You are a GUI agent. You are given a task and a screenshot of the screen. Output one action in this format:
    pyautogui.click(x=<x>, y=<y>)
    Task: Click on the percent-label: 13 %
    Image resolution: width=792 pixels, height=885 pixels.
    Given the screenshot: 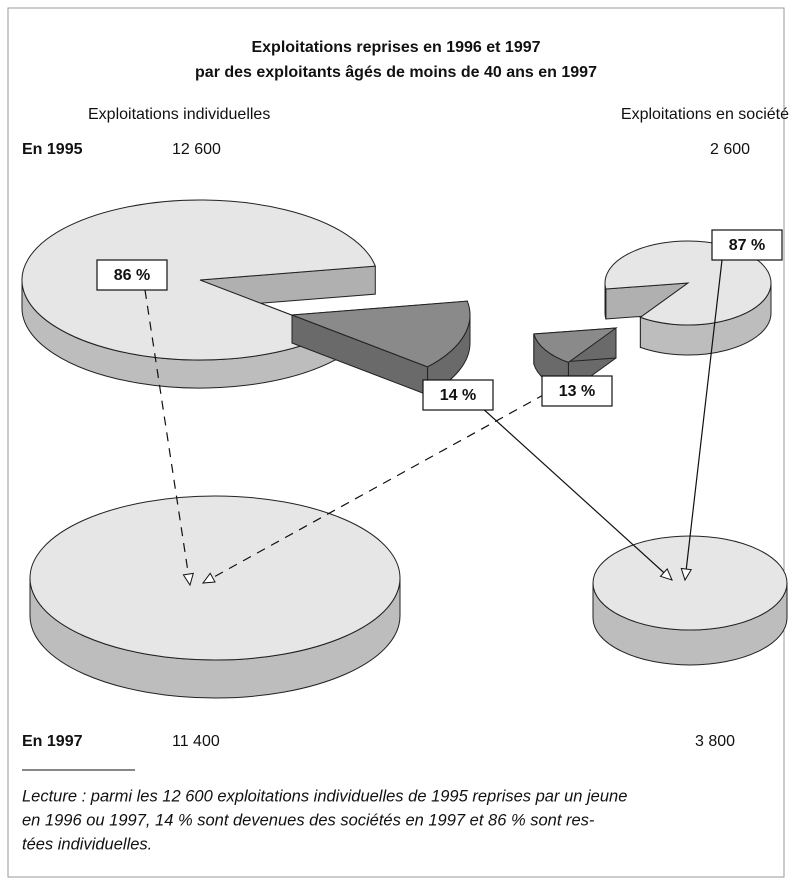 What is the action you would take?
    pyautogui.click(x=577, y=391)
    